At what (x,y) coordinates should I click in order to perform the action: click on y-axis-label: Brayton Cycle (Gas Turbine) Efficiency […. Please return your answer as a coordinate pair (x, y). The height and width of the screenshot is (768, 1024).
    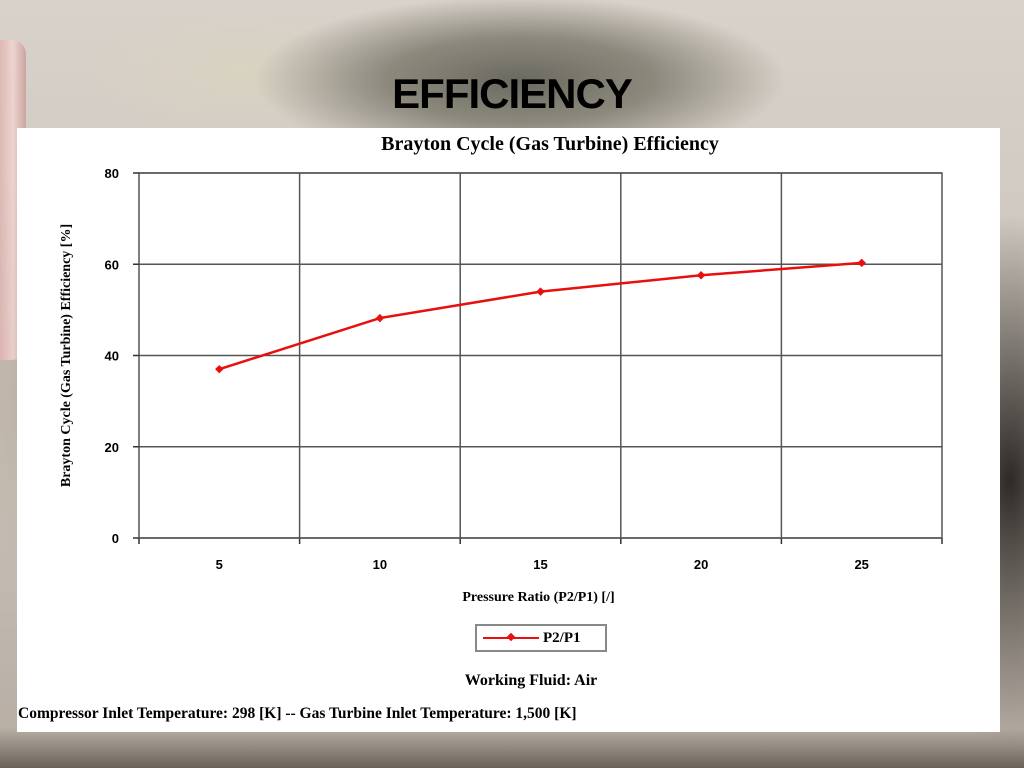
    Looking at the image, I should click on (66, 355).